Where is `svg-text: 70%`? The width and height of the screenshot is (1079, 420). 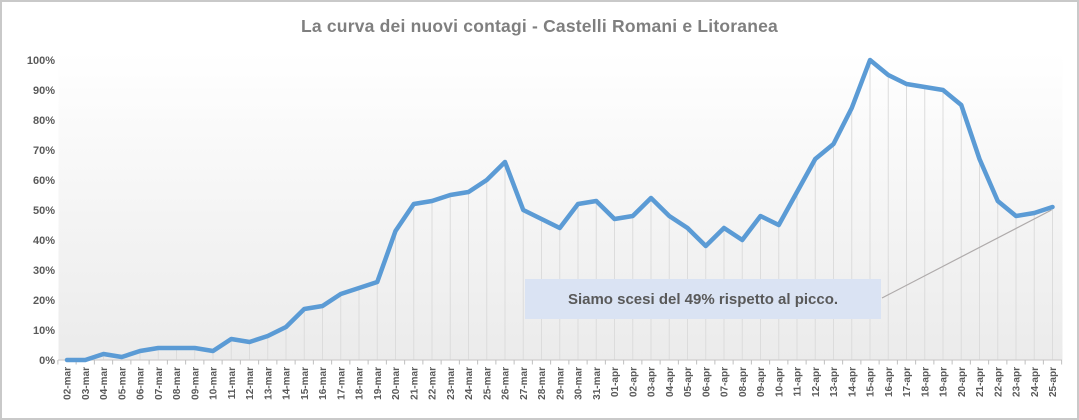
svg-text: 70% is located at coordinates (44, 151).